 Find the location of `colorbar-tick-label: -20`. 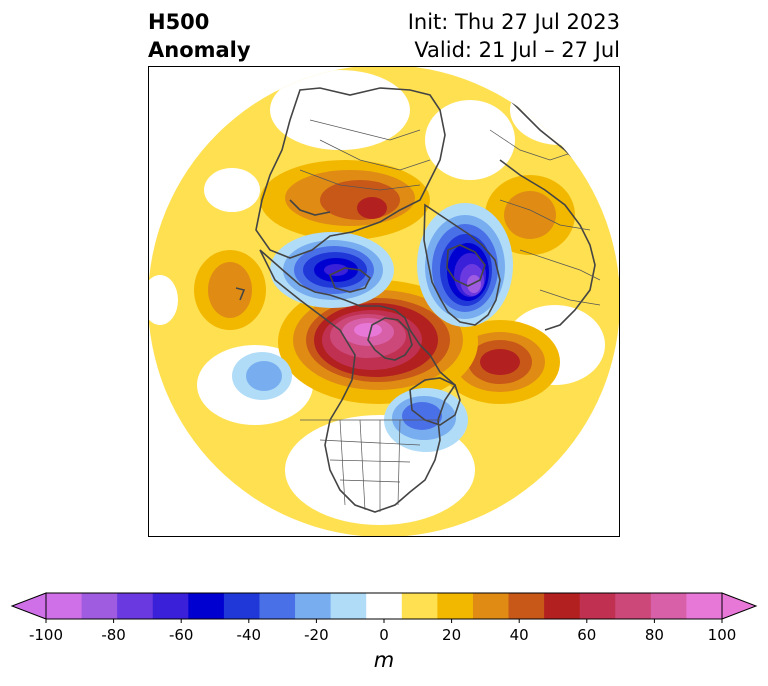

colorbar-tick-label: -20 is located at coordinates (316, 635).